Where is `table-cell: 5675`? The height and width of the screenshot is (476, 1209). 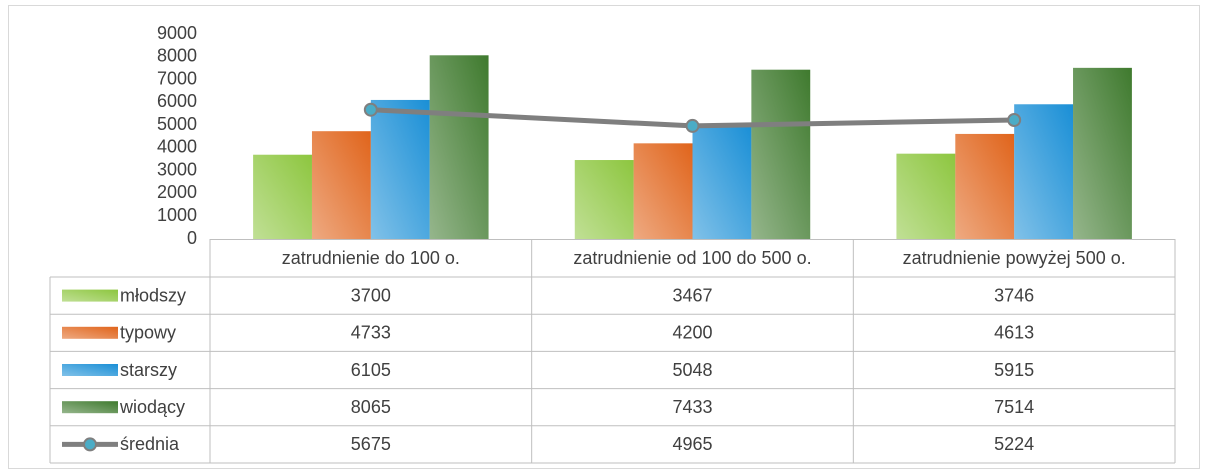
table-cell: 5675 is located at coordinates (371, 444).